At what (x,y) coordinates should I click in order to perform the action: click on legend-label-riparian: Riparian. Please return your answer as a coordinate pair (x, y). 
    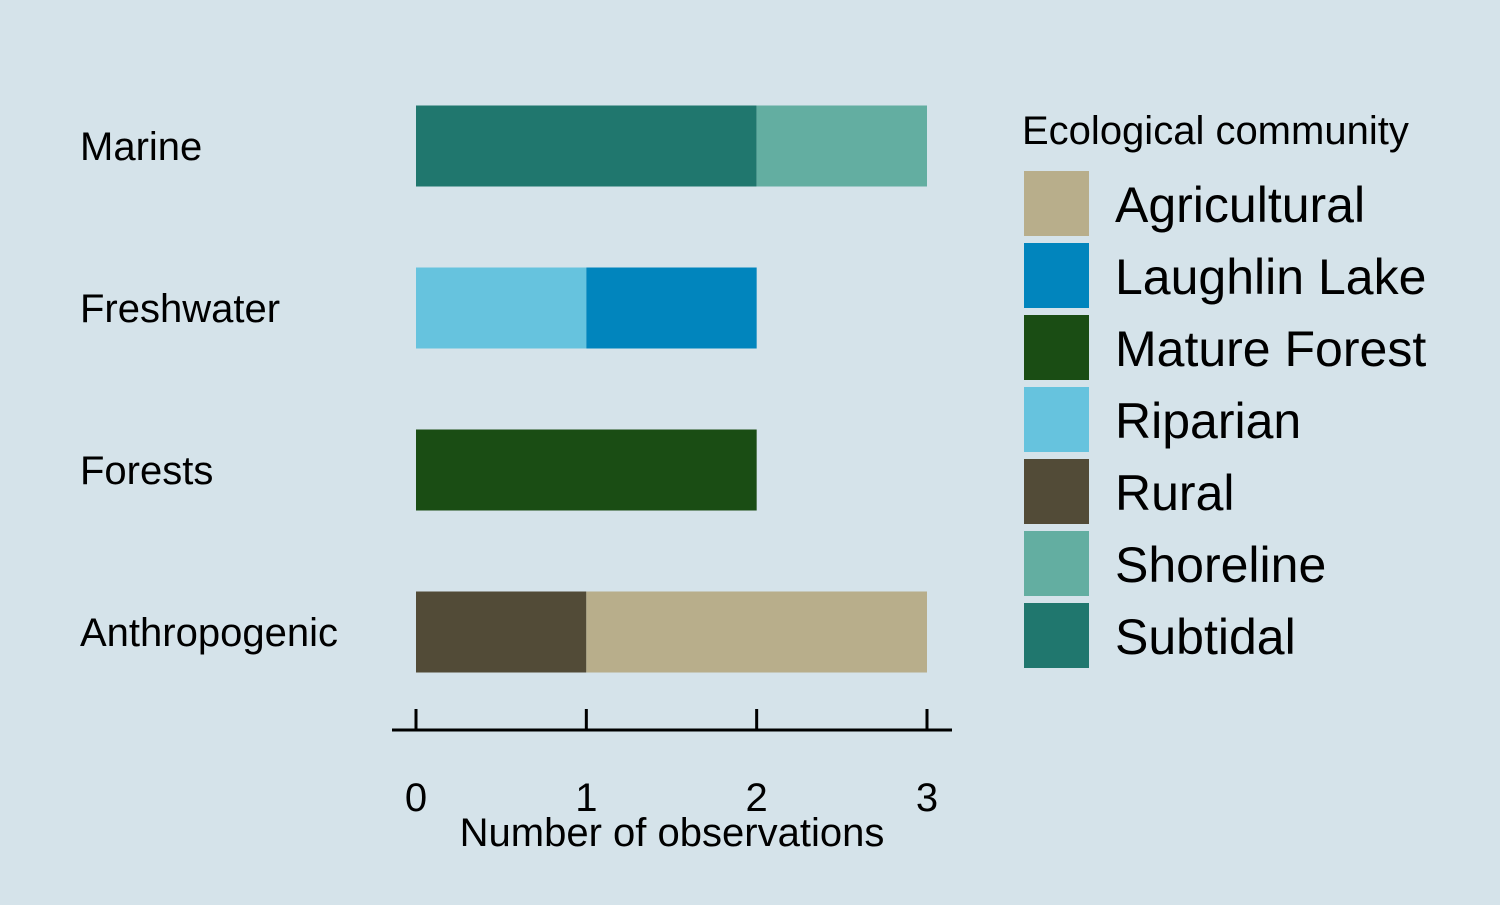
    Looking at the image, I should click on (1208, 421).